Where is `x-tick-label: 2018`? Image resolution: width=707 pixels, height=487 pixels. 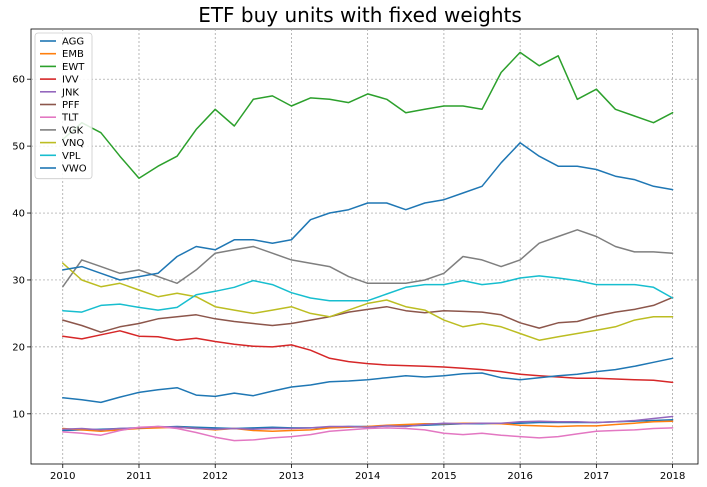 x-tick-label: 2018 is located at coordinates (672, 476).